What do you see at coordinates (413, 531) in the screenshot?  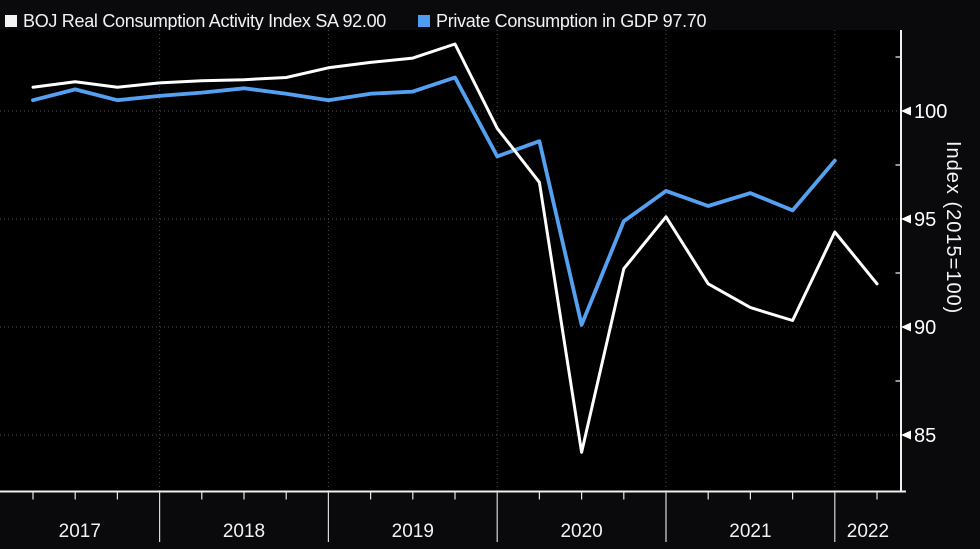 I see `x-year-label-2019: 2019` at bounding box center [413, 531].